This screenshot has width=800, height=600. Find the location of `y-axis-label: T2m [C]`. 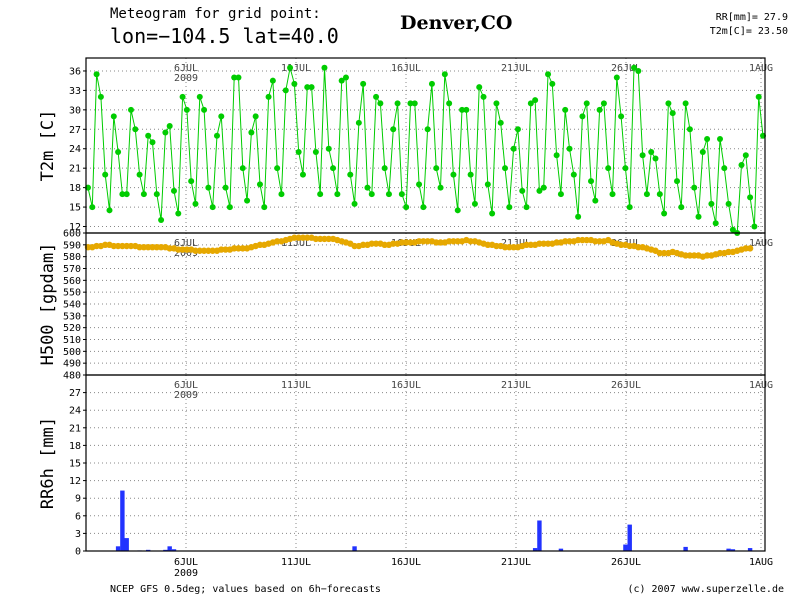

y-axis-label: T2m [C] is located at coordinates (48, 146).